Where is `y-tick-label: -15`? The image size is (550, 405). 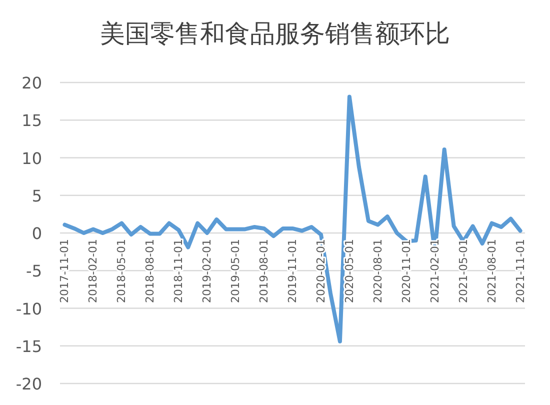 y-tick-label: -15 is located at coordinates (29, 346).